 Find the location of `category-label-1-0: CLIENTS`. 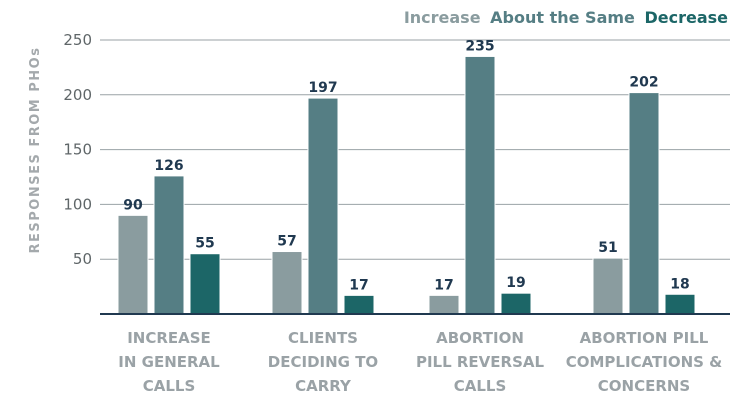

category-label-1-0: CLIENTS is located at coordinates (323, 338).